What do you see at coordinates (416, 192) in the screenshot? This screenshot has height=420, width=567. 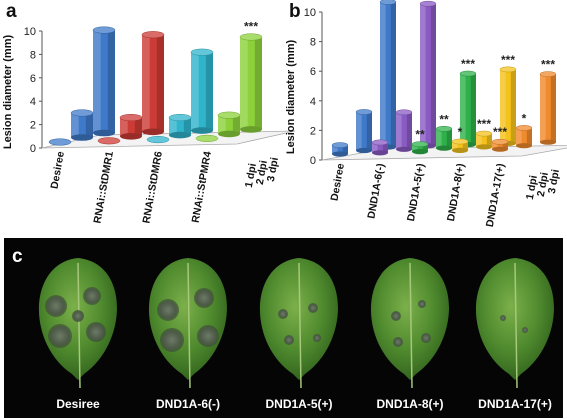 I see `category-label: DND1A-5(+)` at bounding box center [416, 192].